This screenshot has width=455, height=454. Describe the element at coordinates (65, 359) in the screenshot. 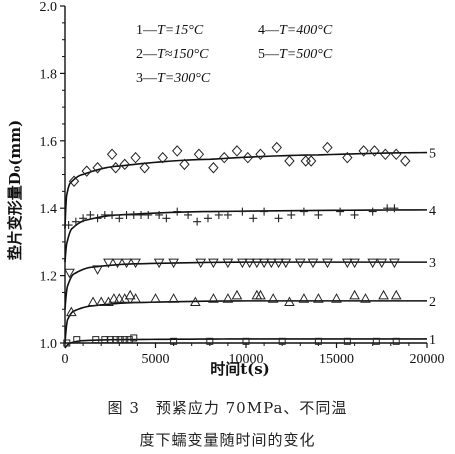

I see `x-tick-label: 0` at that location.